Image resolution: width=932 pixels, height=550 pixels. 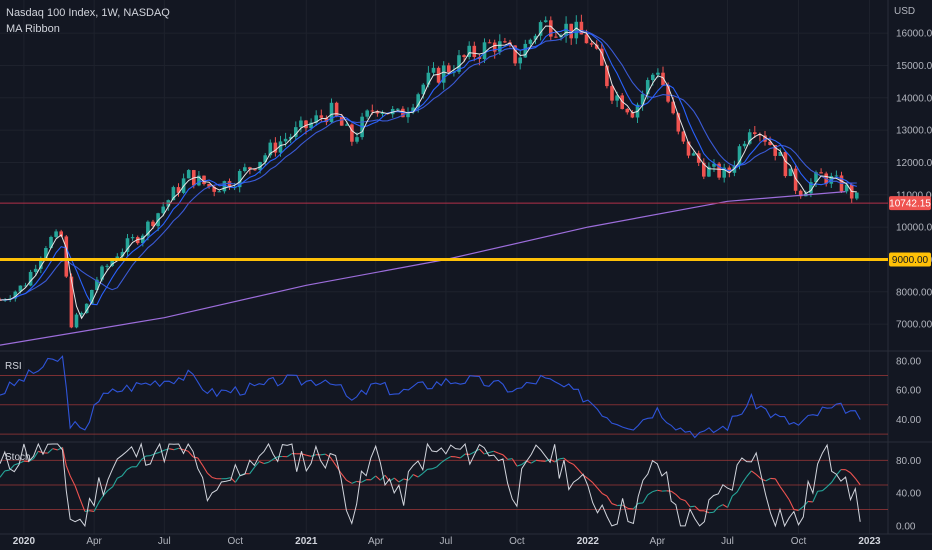 What do you see at coordinates (444, 397) in the screenshot?
I see `rsi-pane` at bounding box center [444, 397].